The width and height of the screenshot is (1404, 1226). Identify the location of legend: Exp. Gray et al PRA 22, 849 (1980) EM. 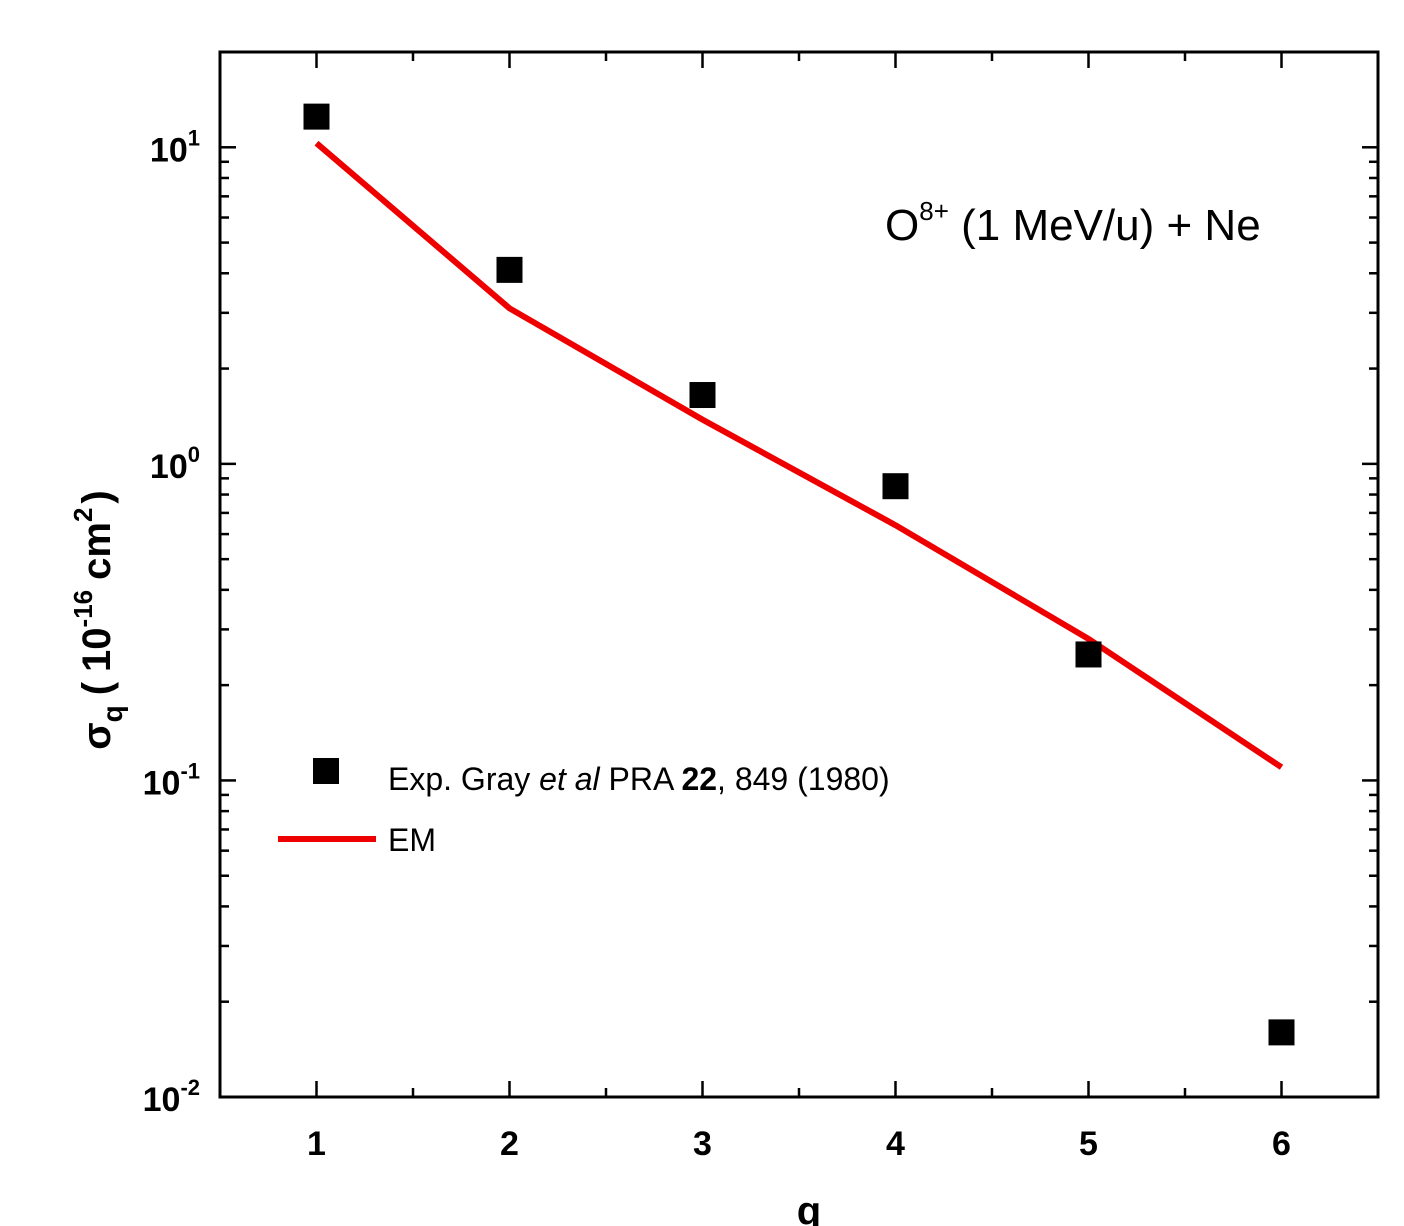
(584, 808).